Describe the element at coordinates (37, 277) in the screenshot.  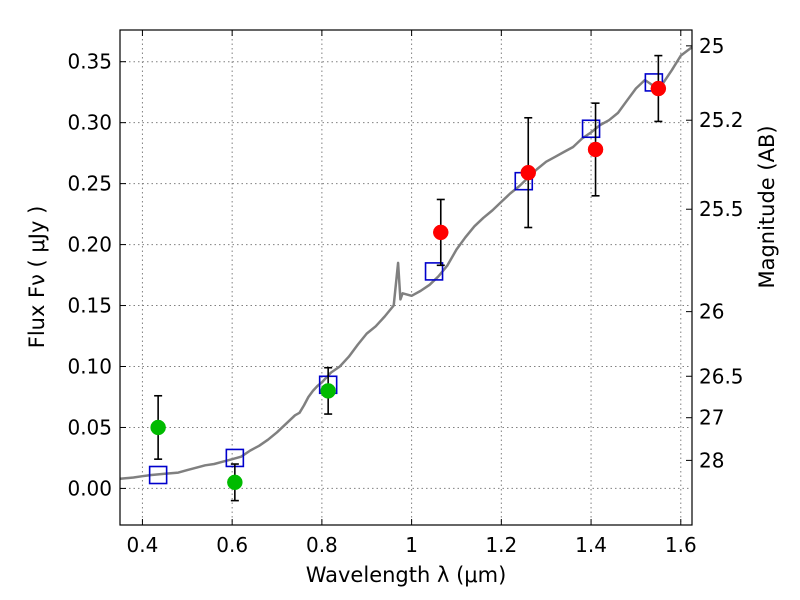
I see `y-axis-label: Flux Fν ( μJy )` at that location.